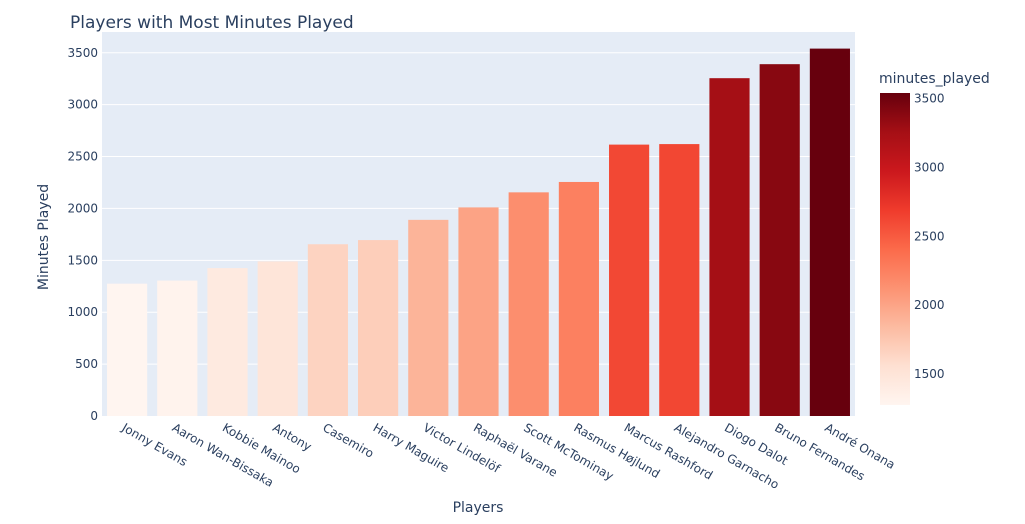  Describe the element at coordinates (568, 451) in the screenshot. I see `x-tick-label: Scott McTominay` at that location.